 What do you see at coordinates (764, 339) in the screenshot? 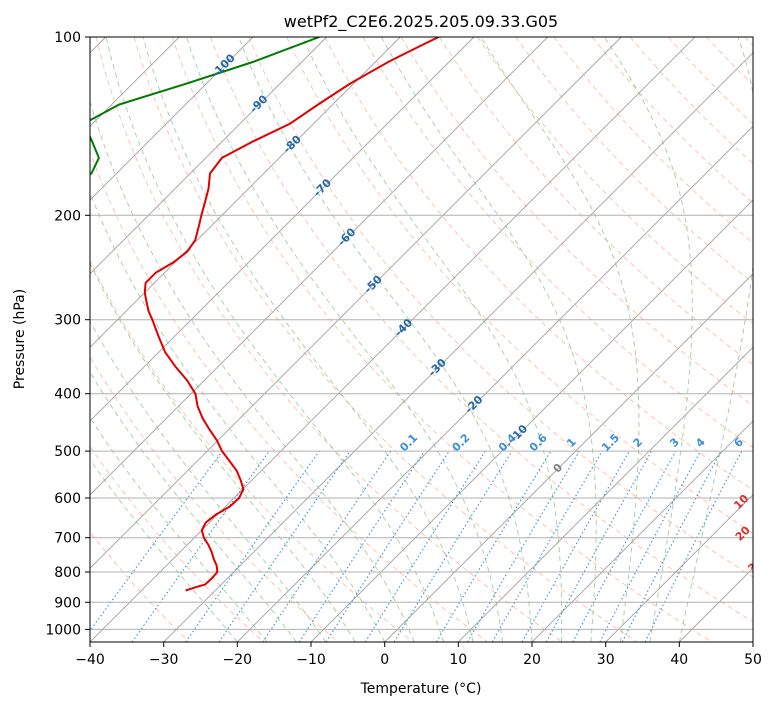
I see `isotherm-line` at bounding box center [764, 339].